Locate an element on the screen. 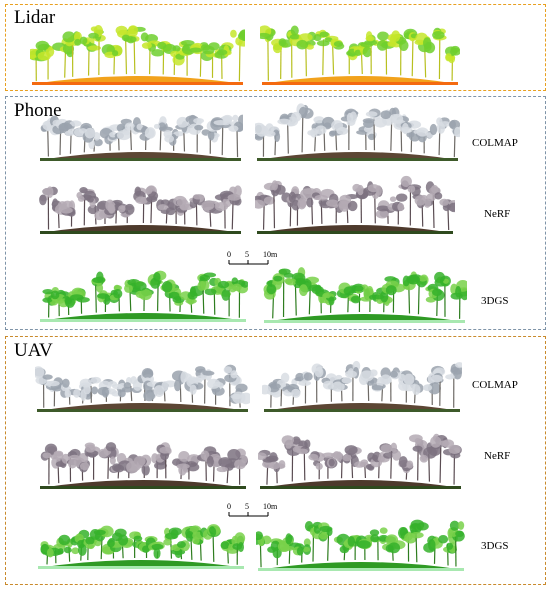 The height and width of the screenshot is (590, 550). phone-nerf-label: NeRF is located at coordinates (497, 214).